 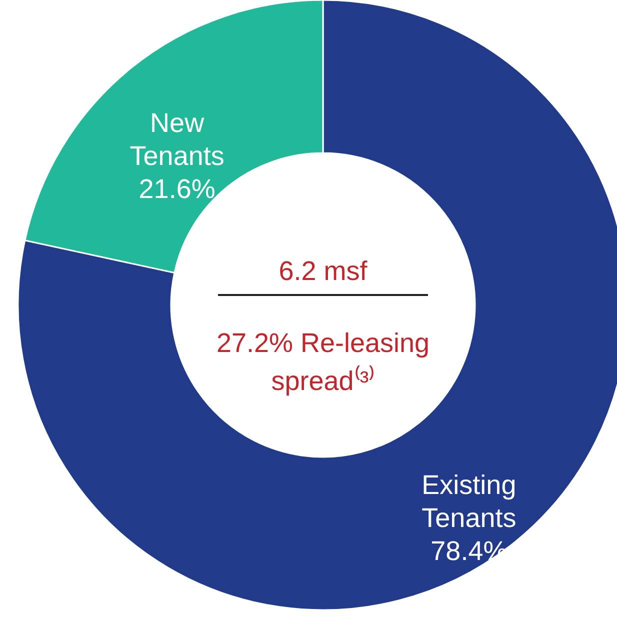 I want to click on text: 27.2% Re-leasing spread⁽³⁾, so click(x=323, y=362).